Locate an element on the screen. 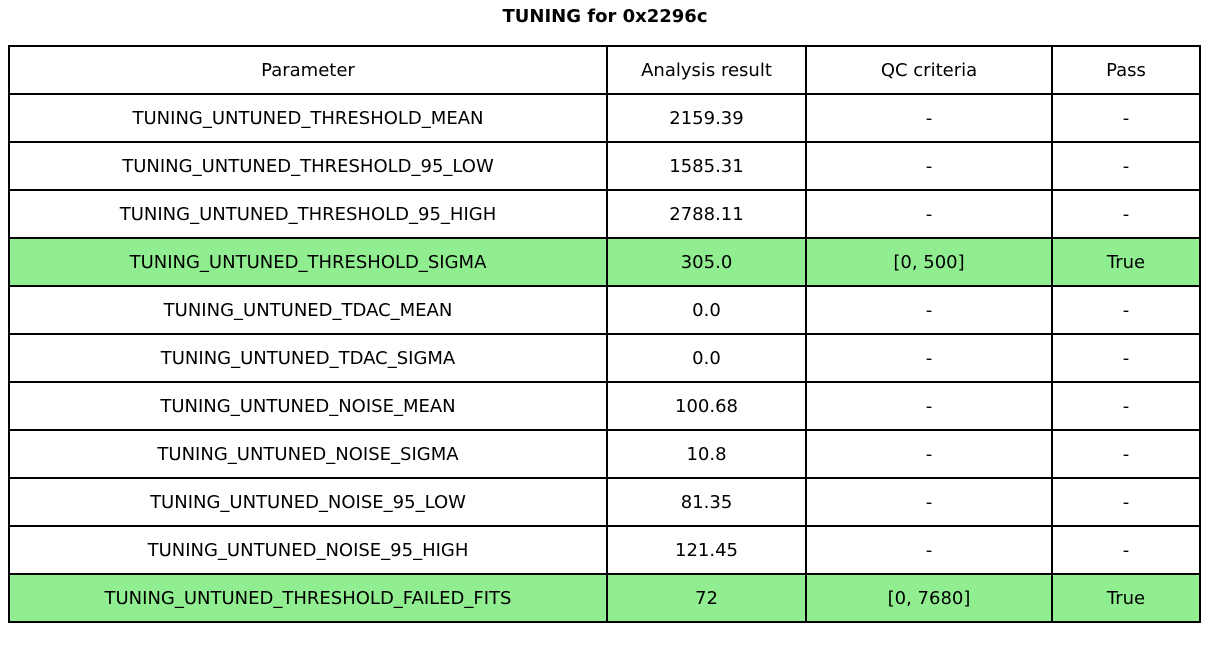 The width and height of the screenshot is (1210, 655). cell-parameter: TUNING_UNTUNED_THRESHOLD_95_LOW is located at coordinates (308, 166).